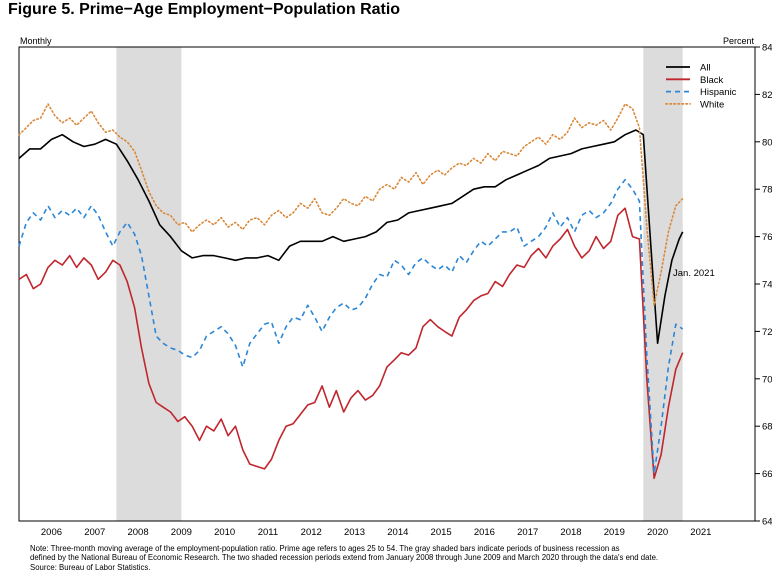 This screenshot has width=772, height=580. Describe the element at coordinates (767, 190) in the screenshot. I see `y-tick-label: 78` at that location.